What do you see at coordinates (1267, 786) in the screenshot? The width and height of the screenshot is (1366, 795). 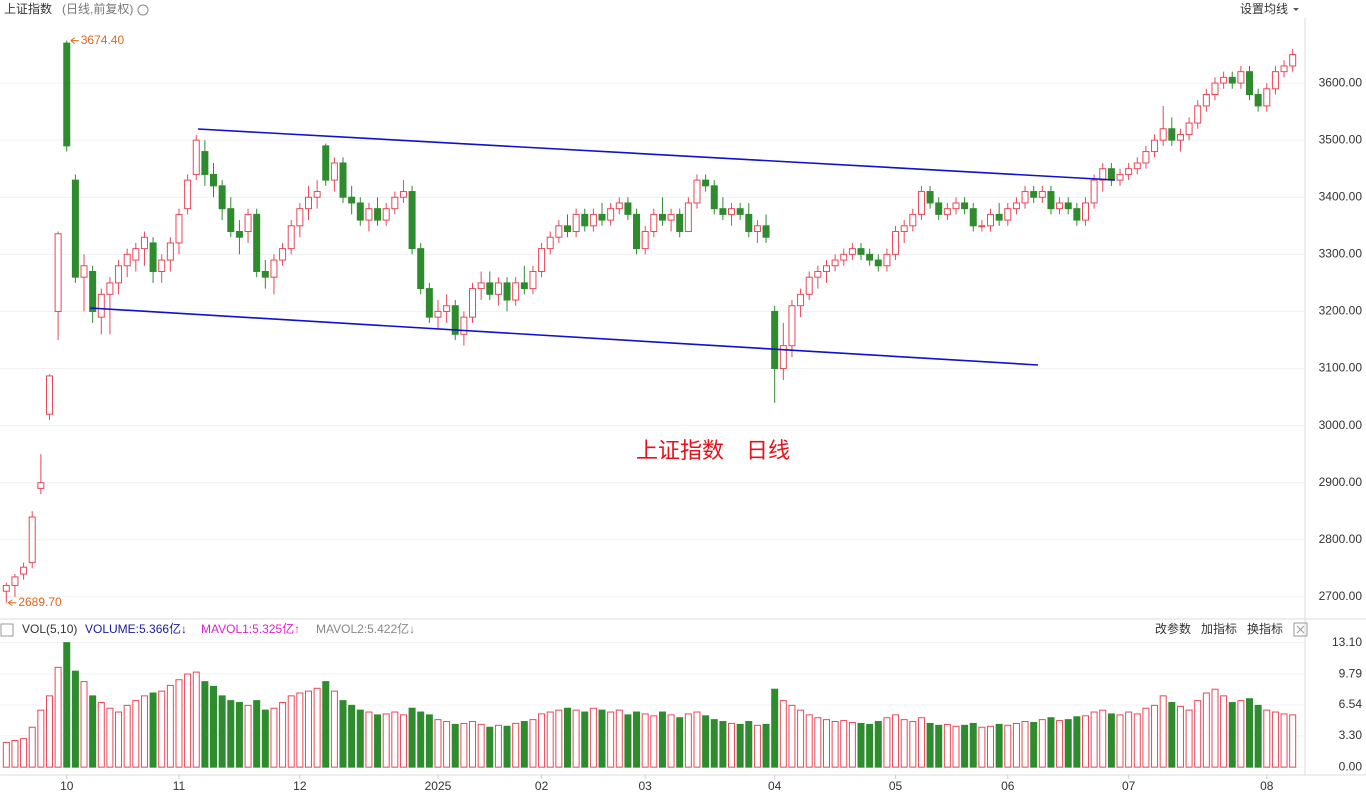 I see `x-tick-label: 08` at bounding box center [1267, 786].